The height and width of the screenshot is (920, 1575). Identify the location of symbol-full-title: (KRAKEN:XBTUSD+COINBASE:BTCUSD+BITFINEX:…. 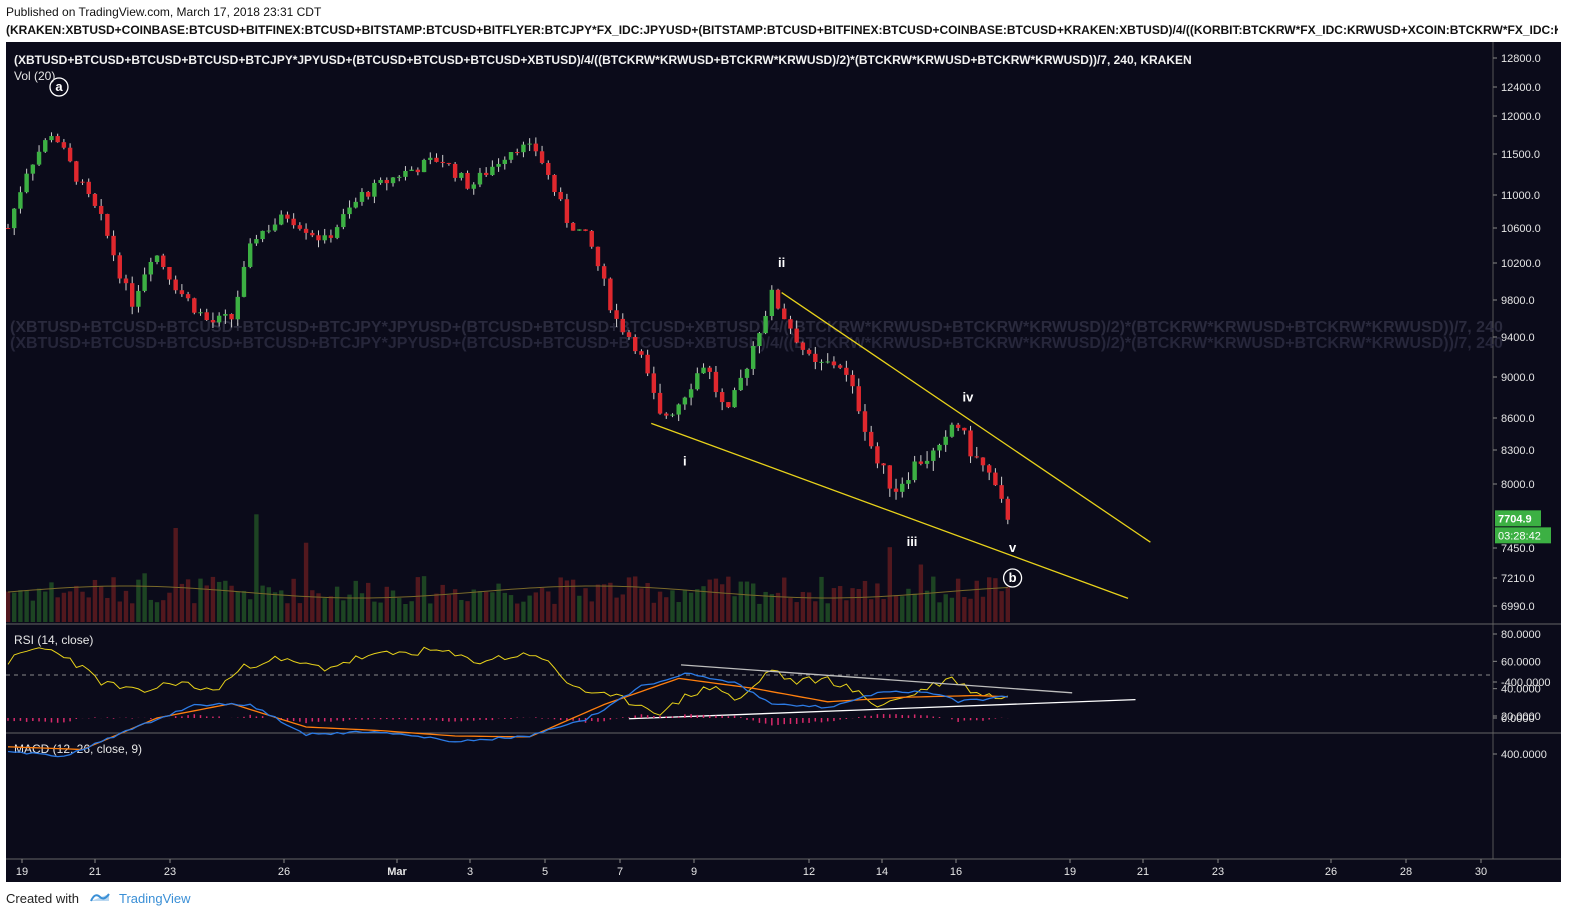
(782, 30).